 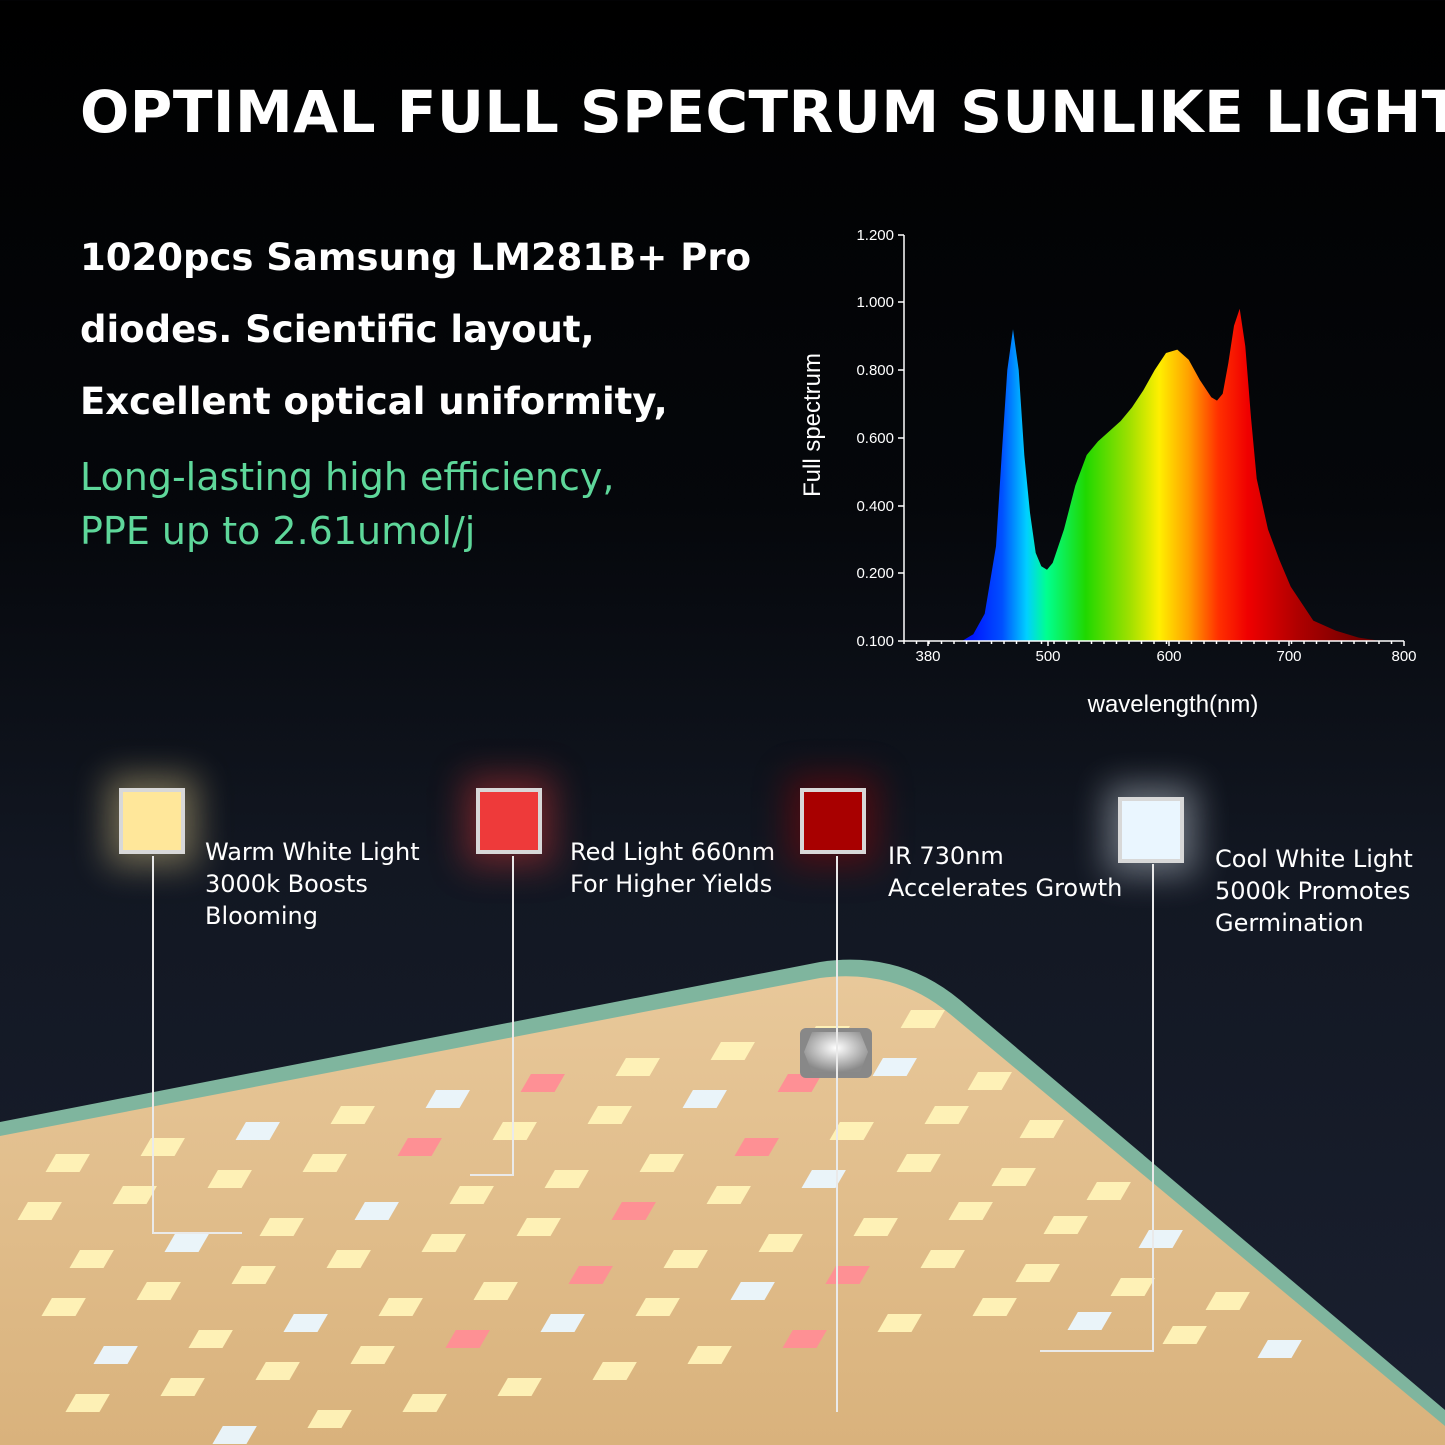 What do you see at coordinates (875, 235) in the screenshot?
I see `y-tick-label: 1.200` at bounding box center [875, 235].